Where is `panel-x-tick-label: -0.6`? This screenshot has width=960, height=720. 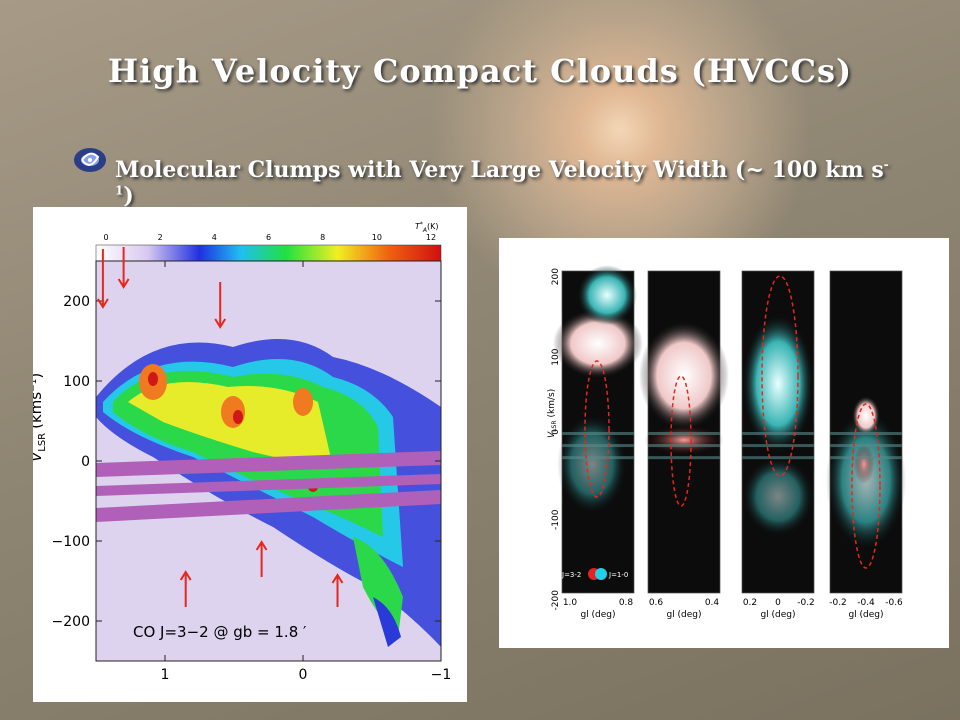 panel-x-tick-label: -0.6 is located at coordinates (894, 603).